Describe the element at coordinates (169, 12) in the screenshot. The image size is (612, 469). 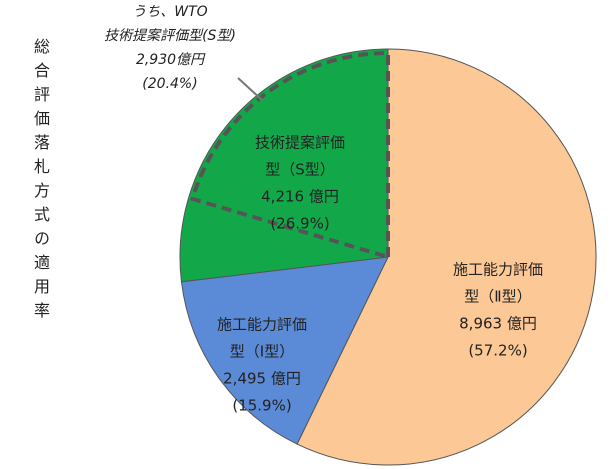
I see `subset-label: うち、WTO` at that location.